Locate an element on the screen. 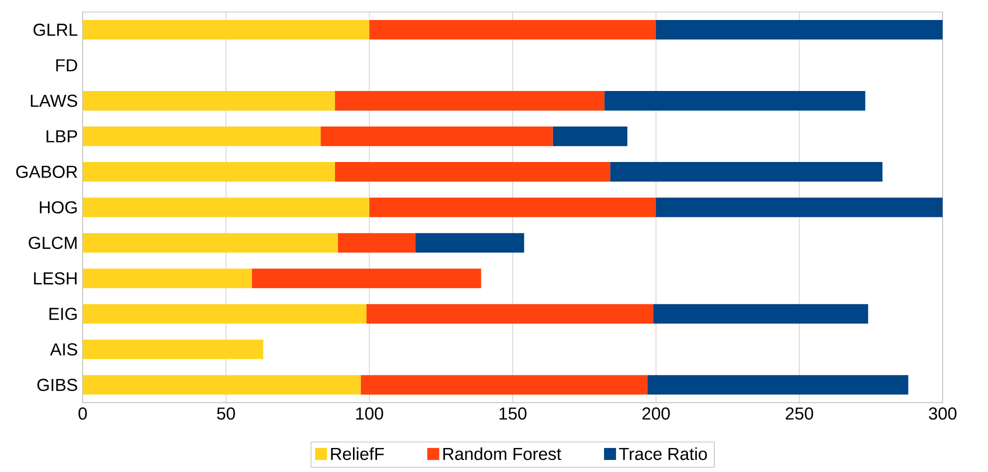 The image size is (988, 472). y-tick-label: GIBS is located at coordinates (57, 385).